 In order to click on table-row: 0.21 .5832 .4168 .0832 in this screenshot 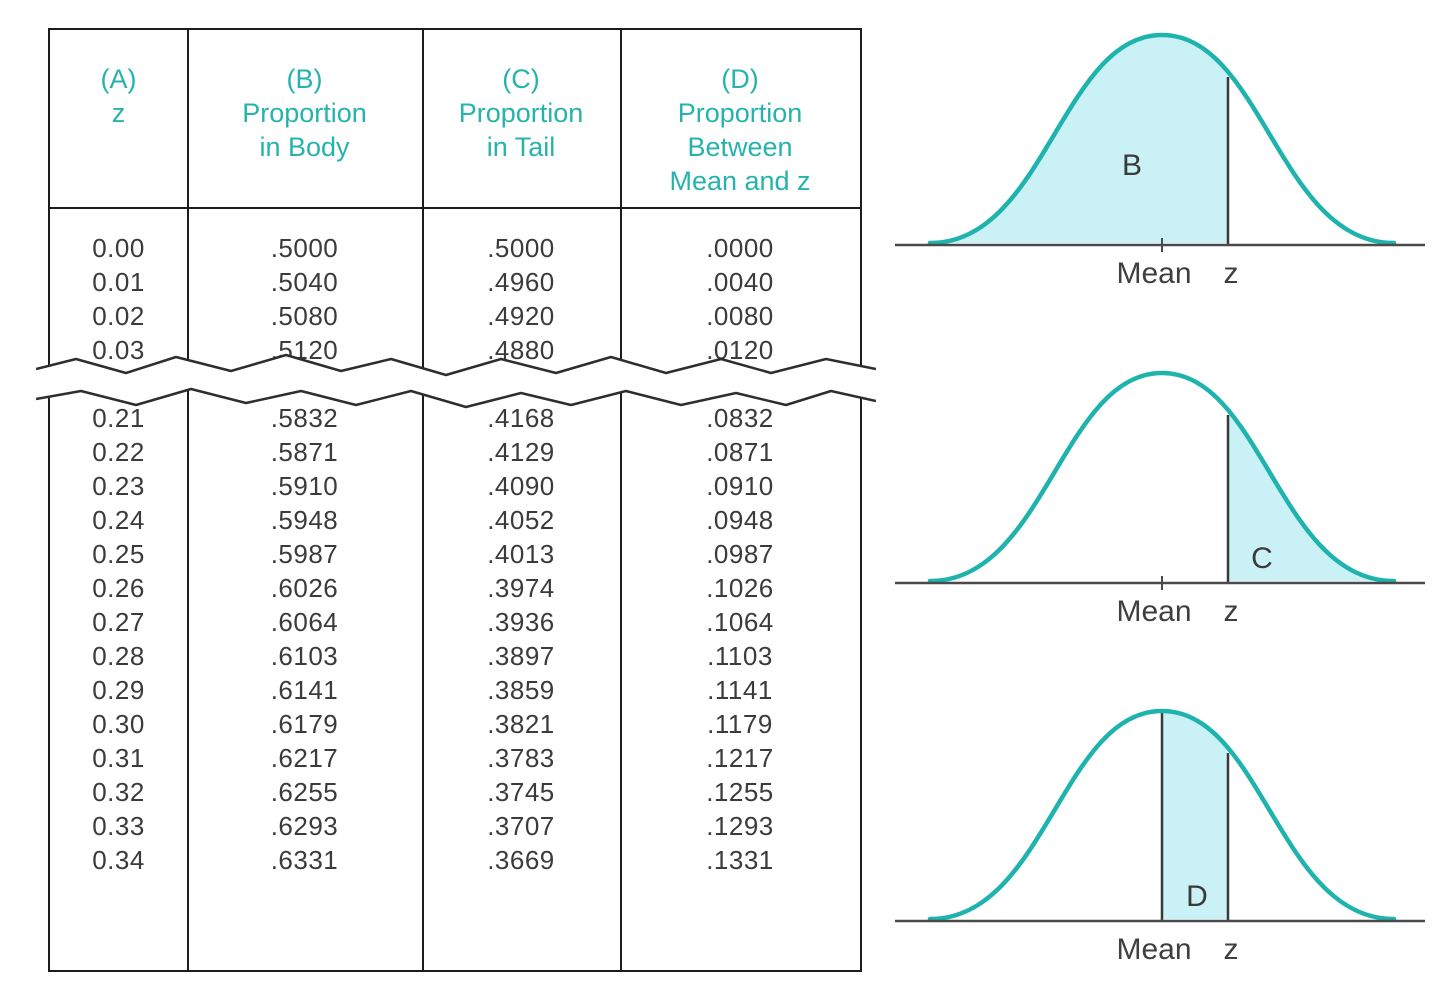, I will do `click(455, 418)`.